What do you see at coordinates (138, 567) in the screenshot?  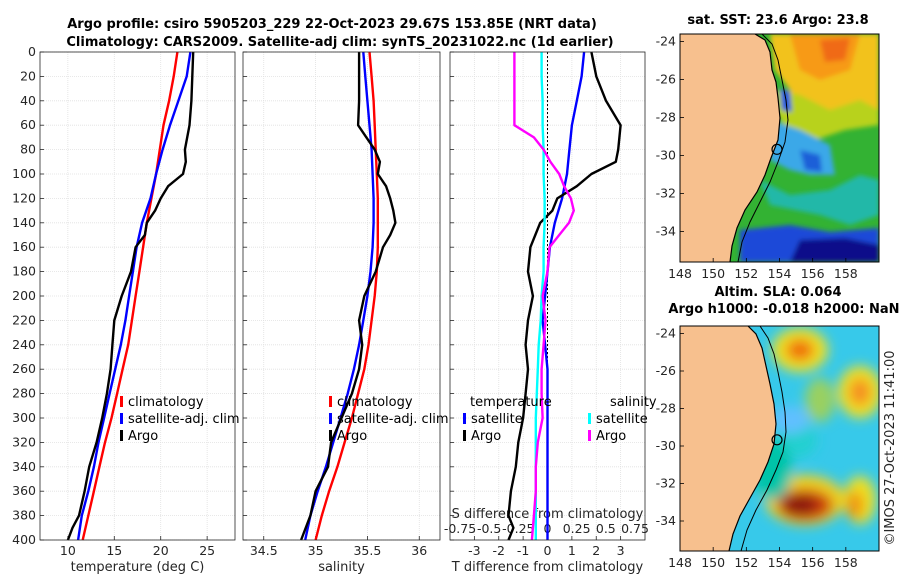 I see `x-axis-label: temperature (deg C)` at bounding box center [138, 567].